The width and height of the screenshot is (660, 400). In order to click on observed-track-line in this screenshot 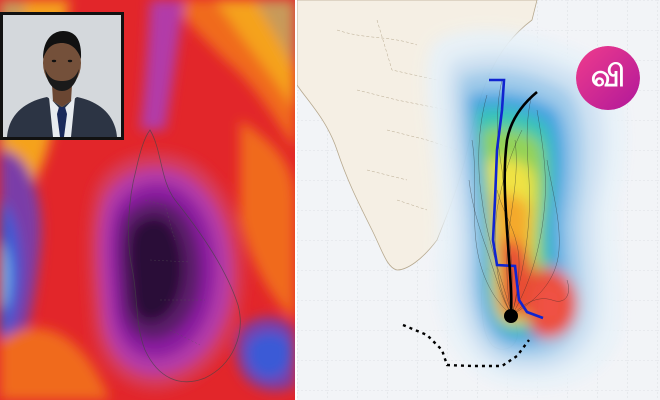, I will do `click(516, 199)`.